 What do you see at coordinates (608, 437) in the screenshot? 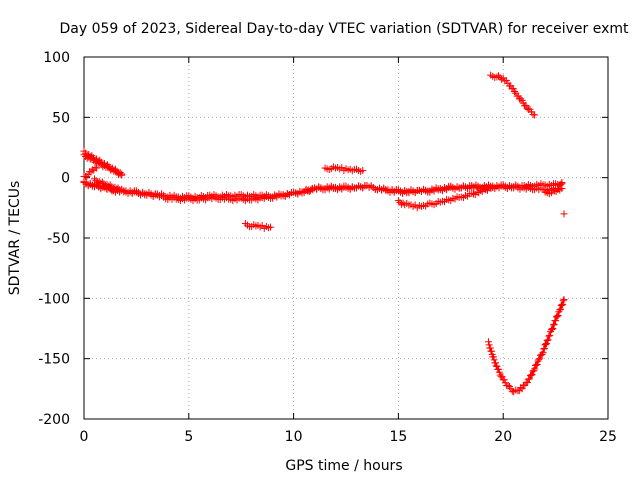
I see `x-tick-label: 25` at bounding box center [608, 437].